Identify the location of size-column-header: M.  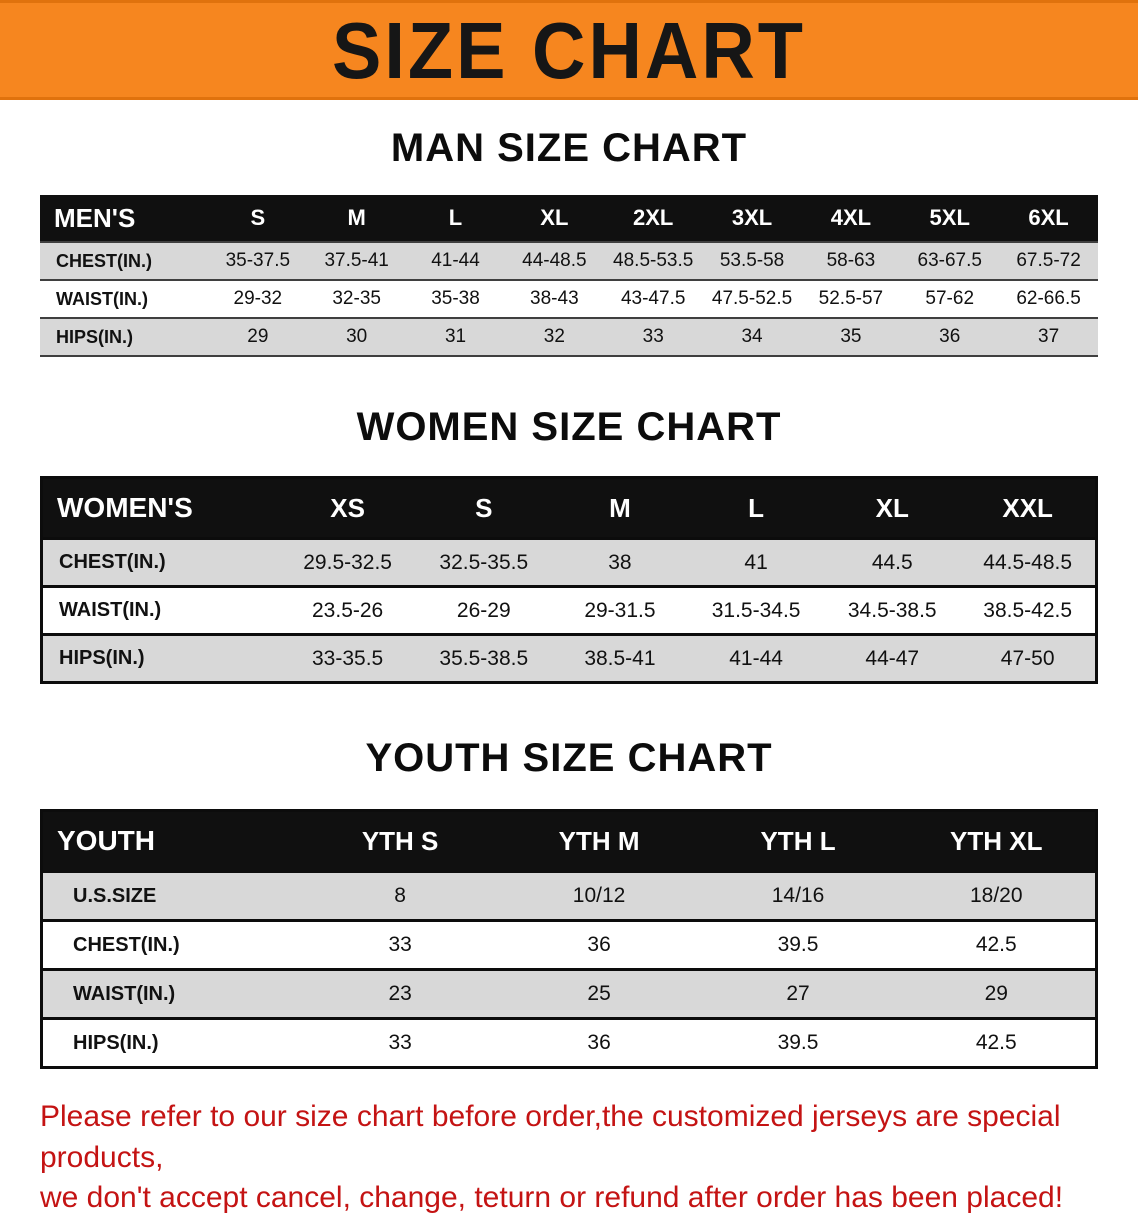
(620, 508).